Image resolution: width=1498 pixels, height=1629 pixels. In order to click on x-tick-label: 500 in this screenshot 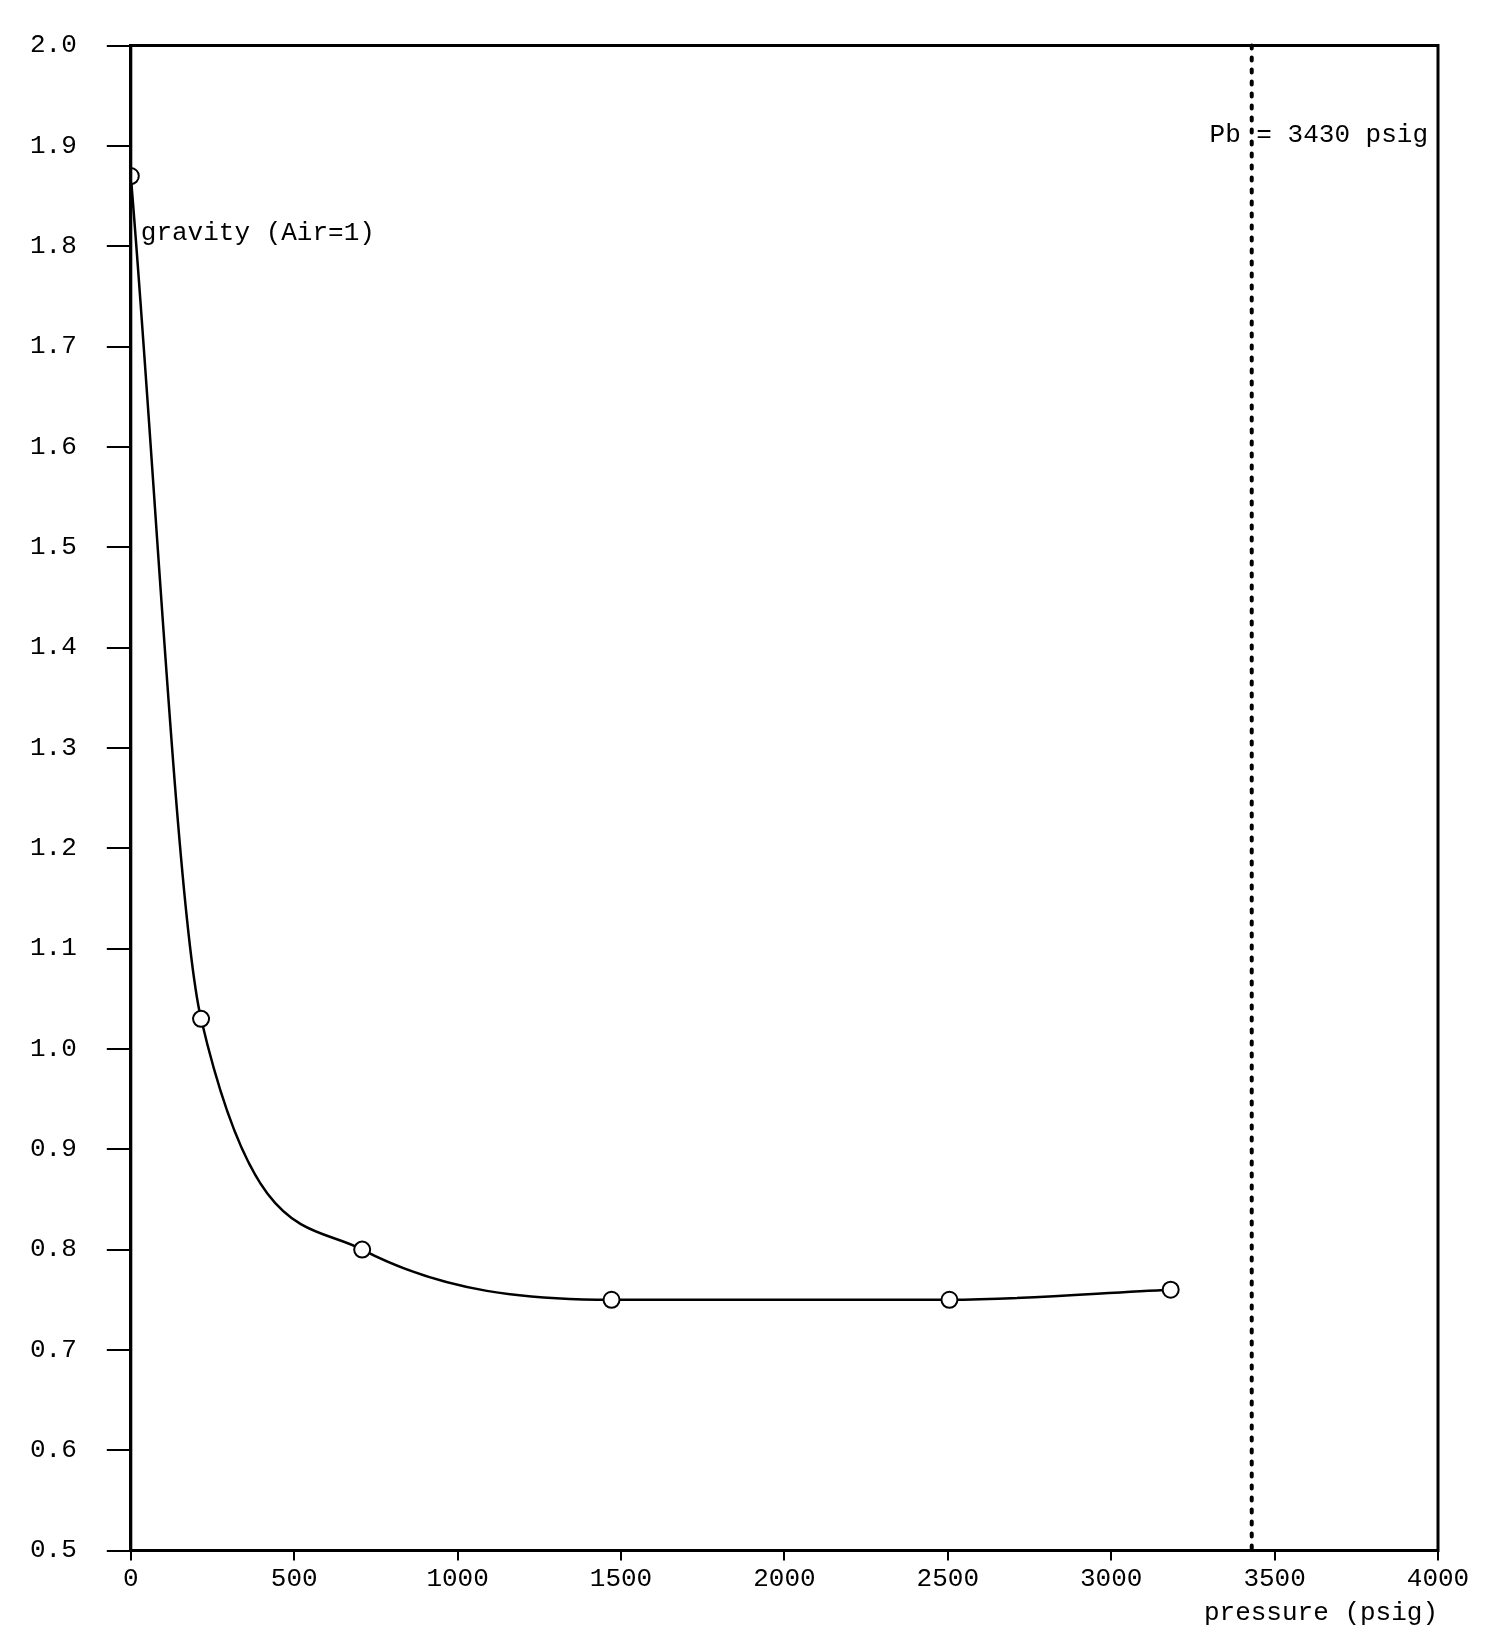, I will do `click(294, 1579)`.